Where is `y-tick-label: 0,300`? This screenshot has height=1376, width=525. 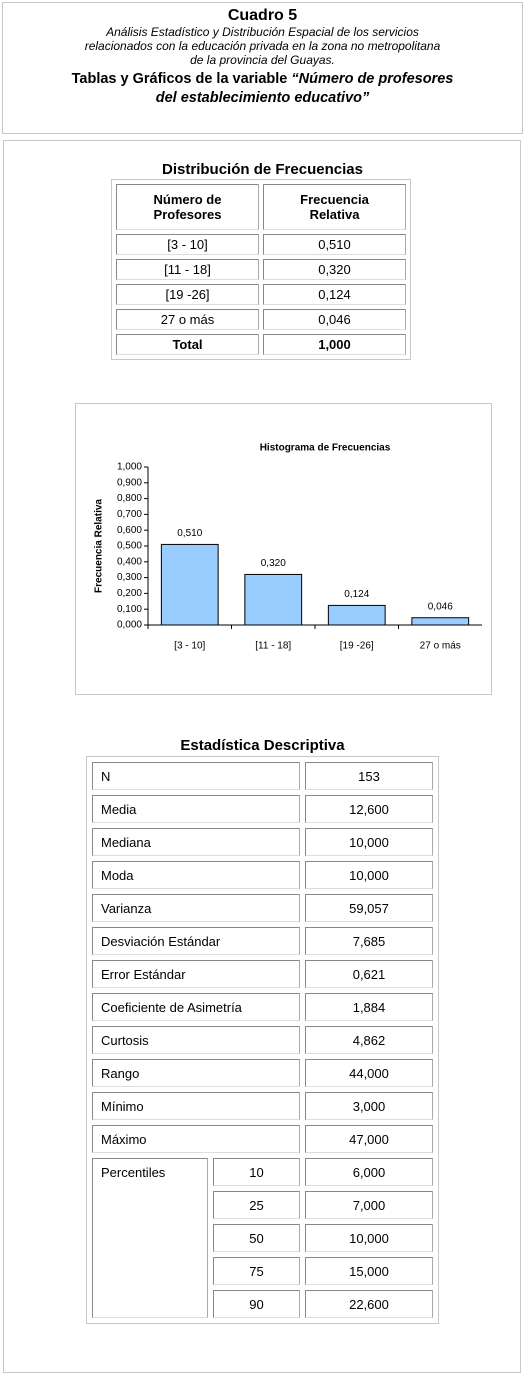 y-tick-label: 0,300 is located at coordinates (129, 577).